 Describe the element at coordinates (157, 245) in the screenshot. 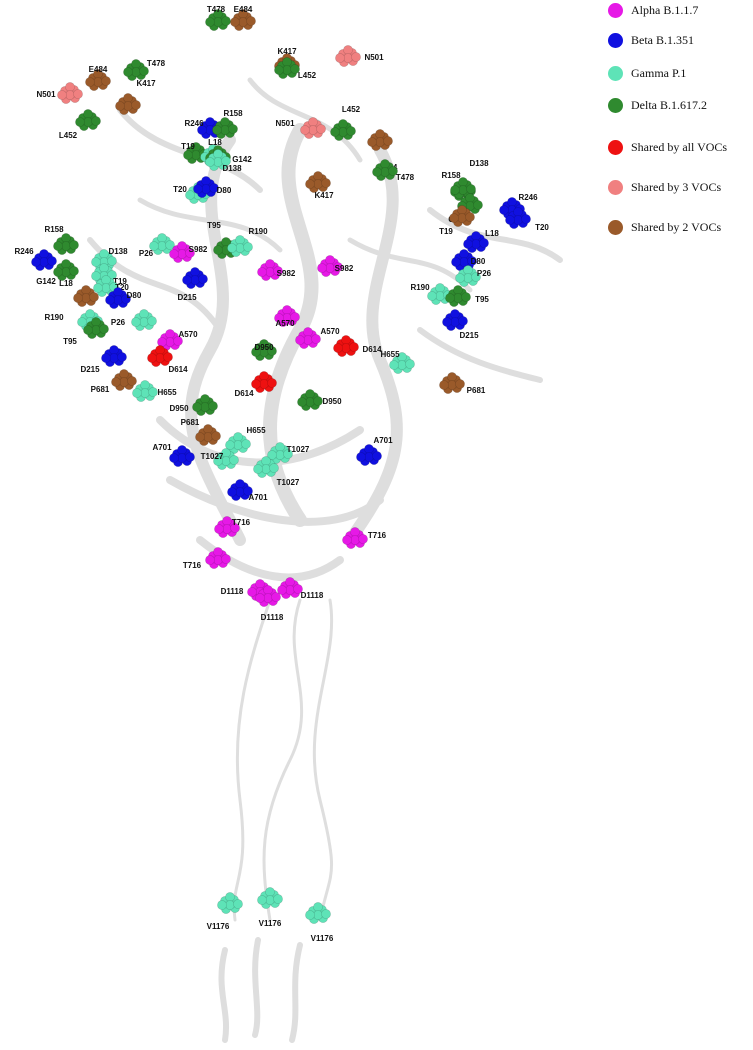

I see `residue-p26-23: P26` at that location.